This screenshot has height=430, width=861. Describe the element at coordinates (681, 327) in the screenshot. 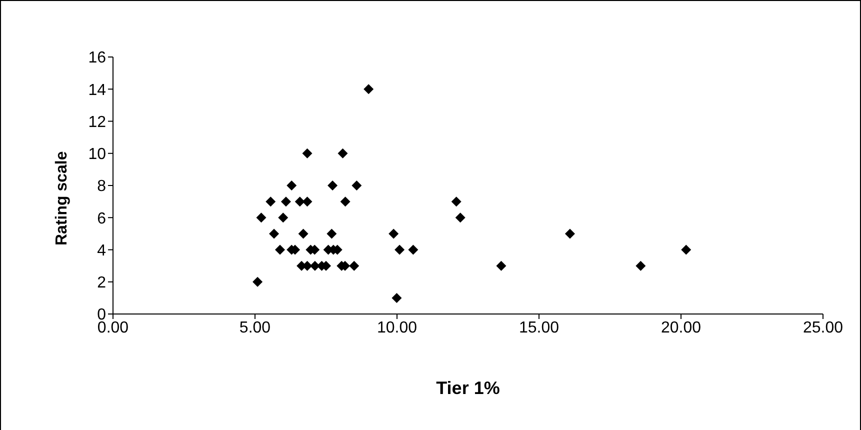

I see `x-tick-label: 20.00` at that location.